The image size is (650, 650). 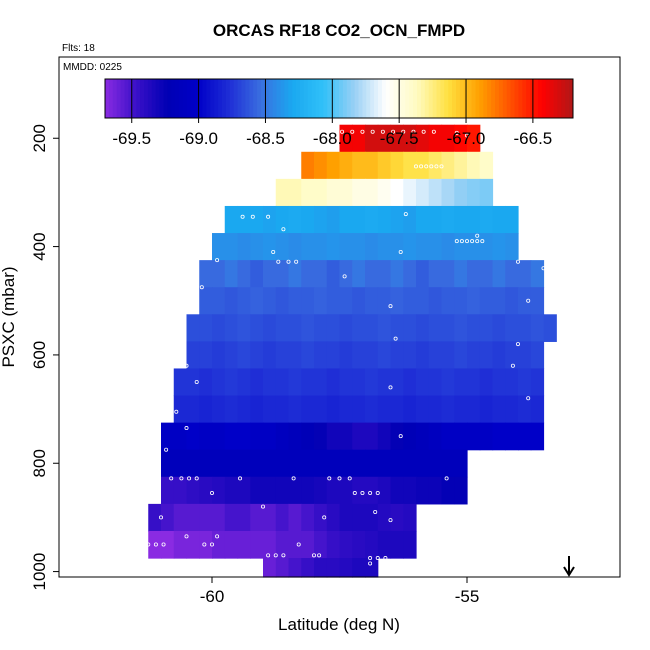 What do you see at coordinates (569, 571) in the screenshot?
I see `arrow-head` at bounding box center [569, 571].